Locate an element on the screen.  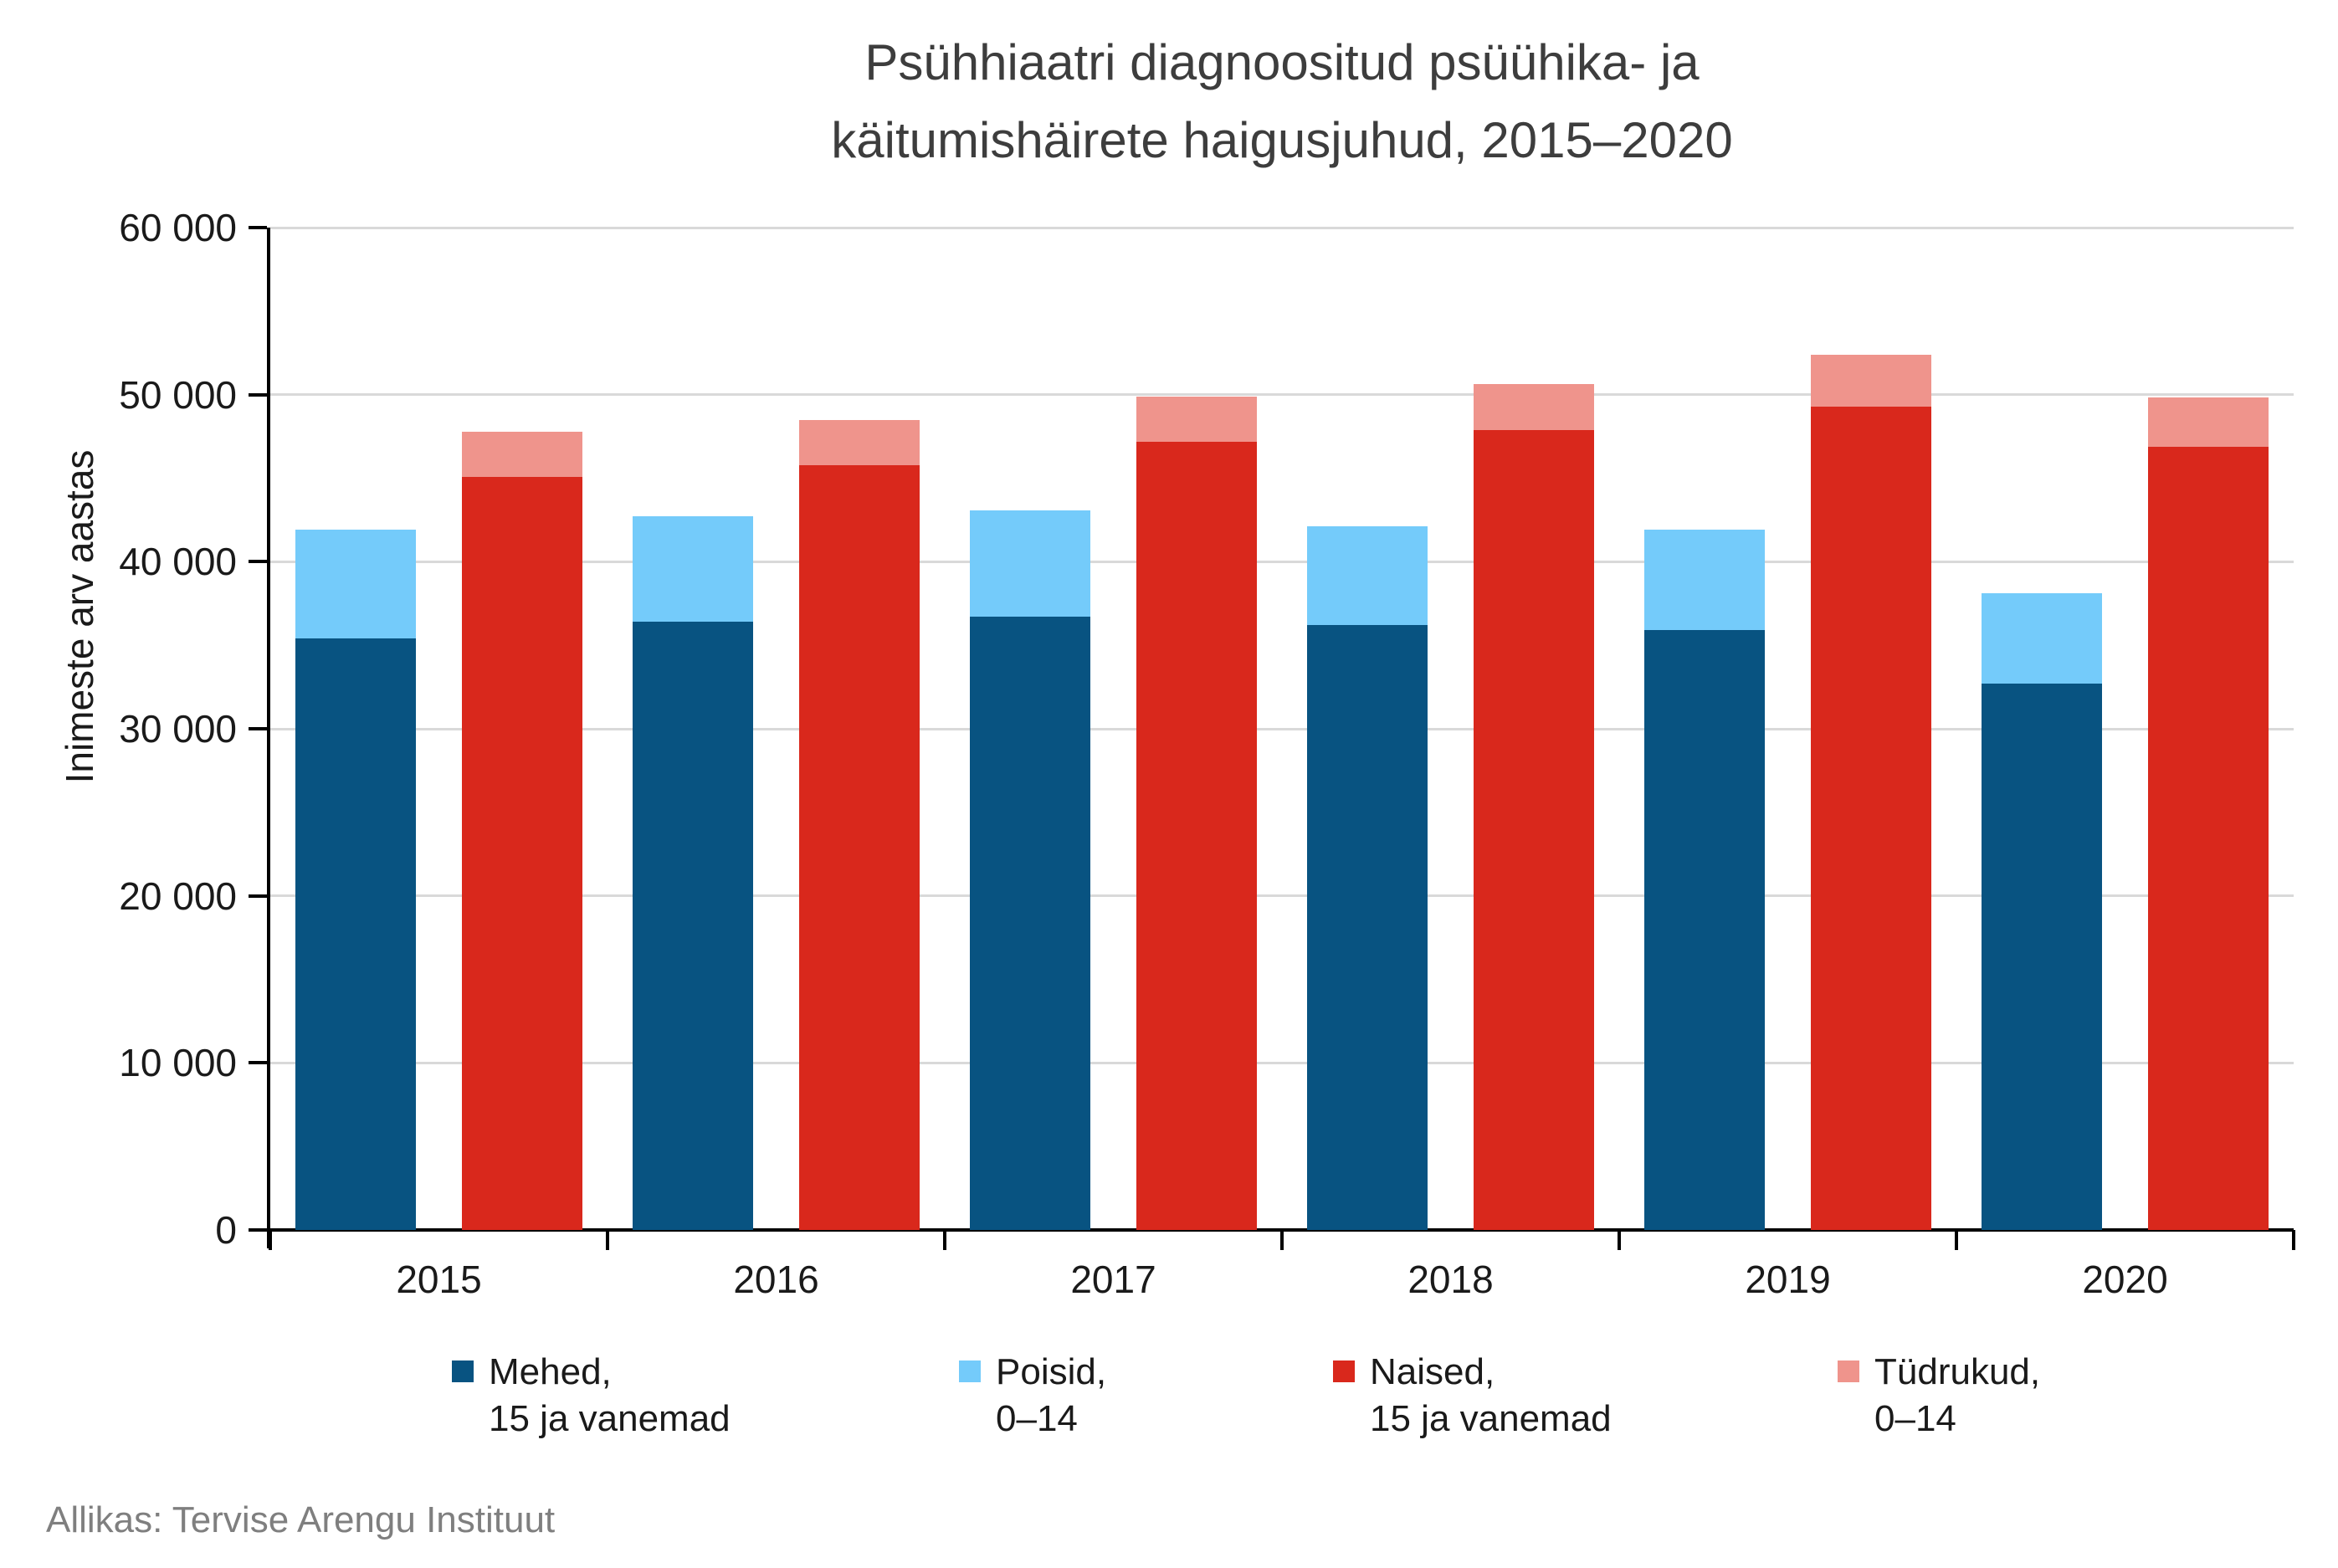
female-bar-2015 is located at coordinates (522, 830).